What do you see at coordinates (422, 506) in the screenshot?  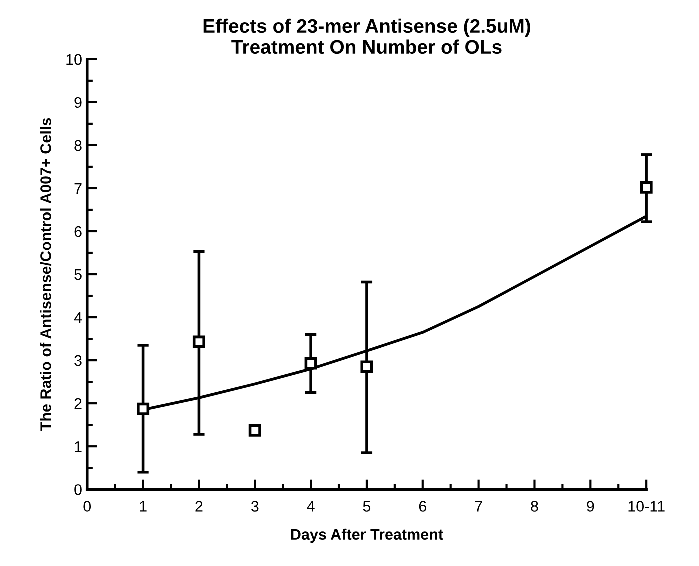 I see `x-tick-label: 6` at bounding box center [422, 506].